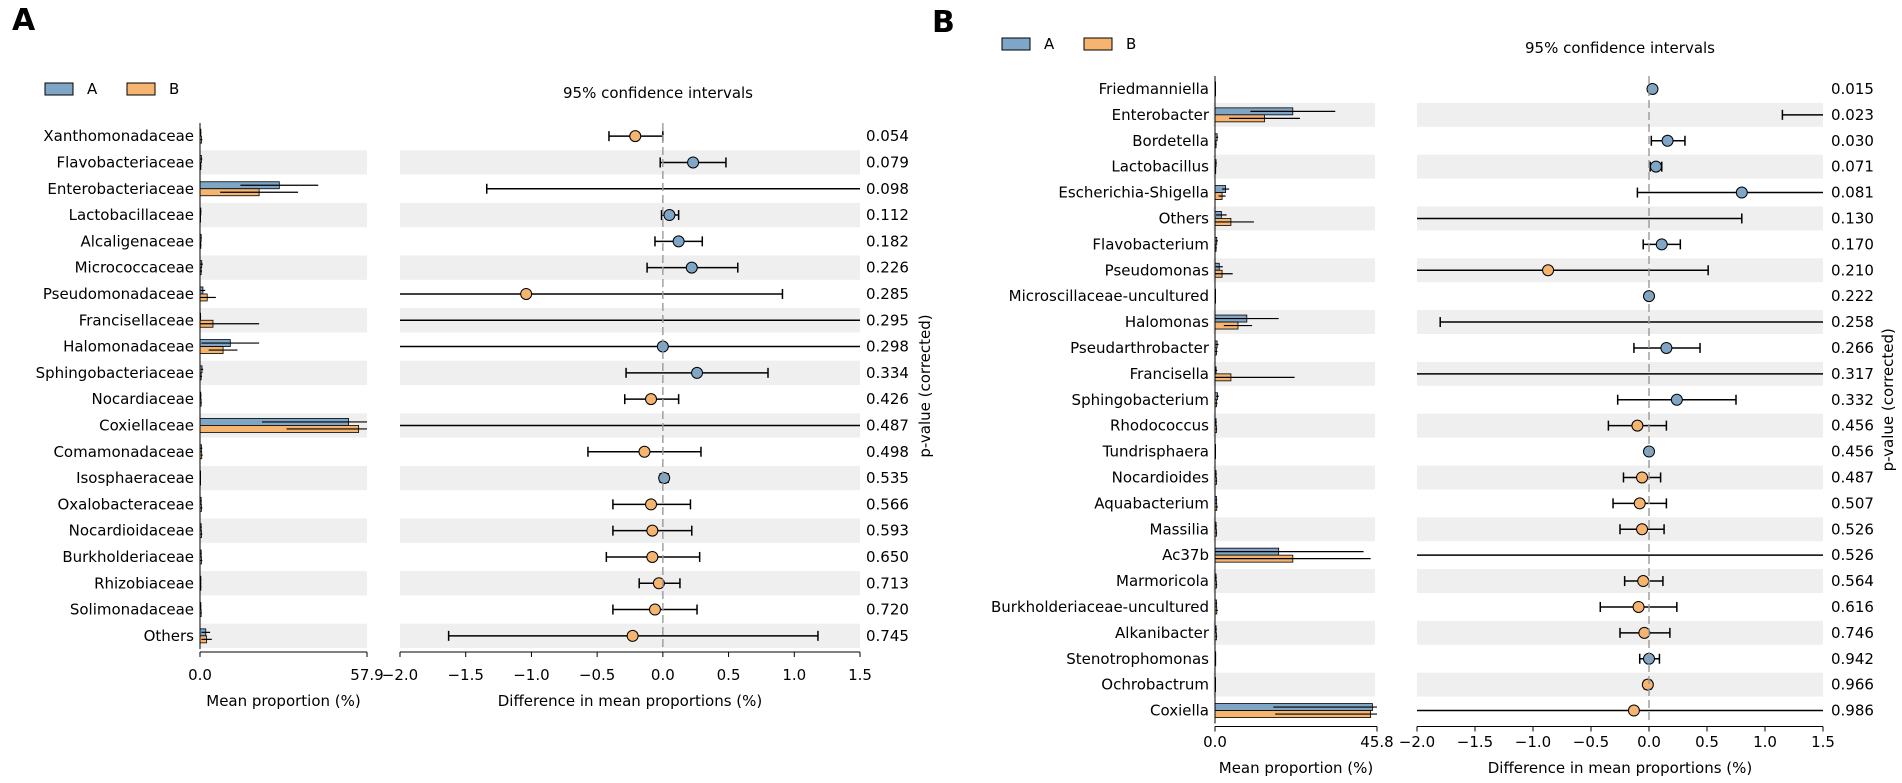  What do you see at coordinates (120, 189) in the screenshot?
I see `taxon-label: Enterobacteriaceae` at bounding box center [120, 189].